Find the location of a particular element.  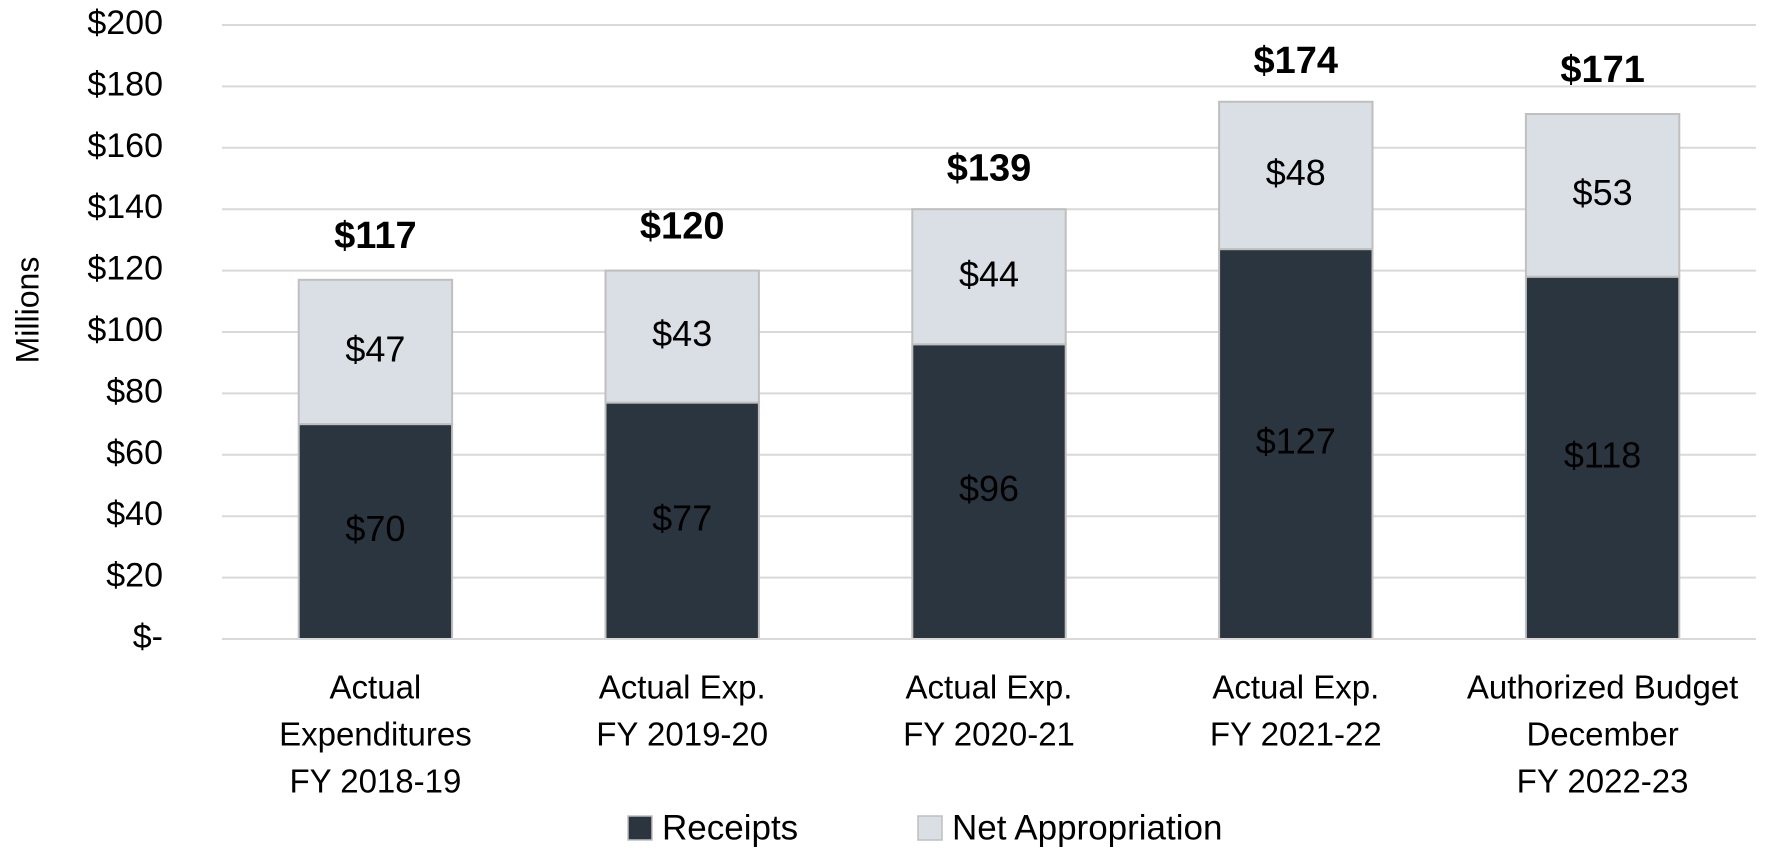

y-tick-label: $180 is located at coordinates (125, 84).